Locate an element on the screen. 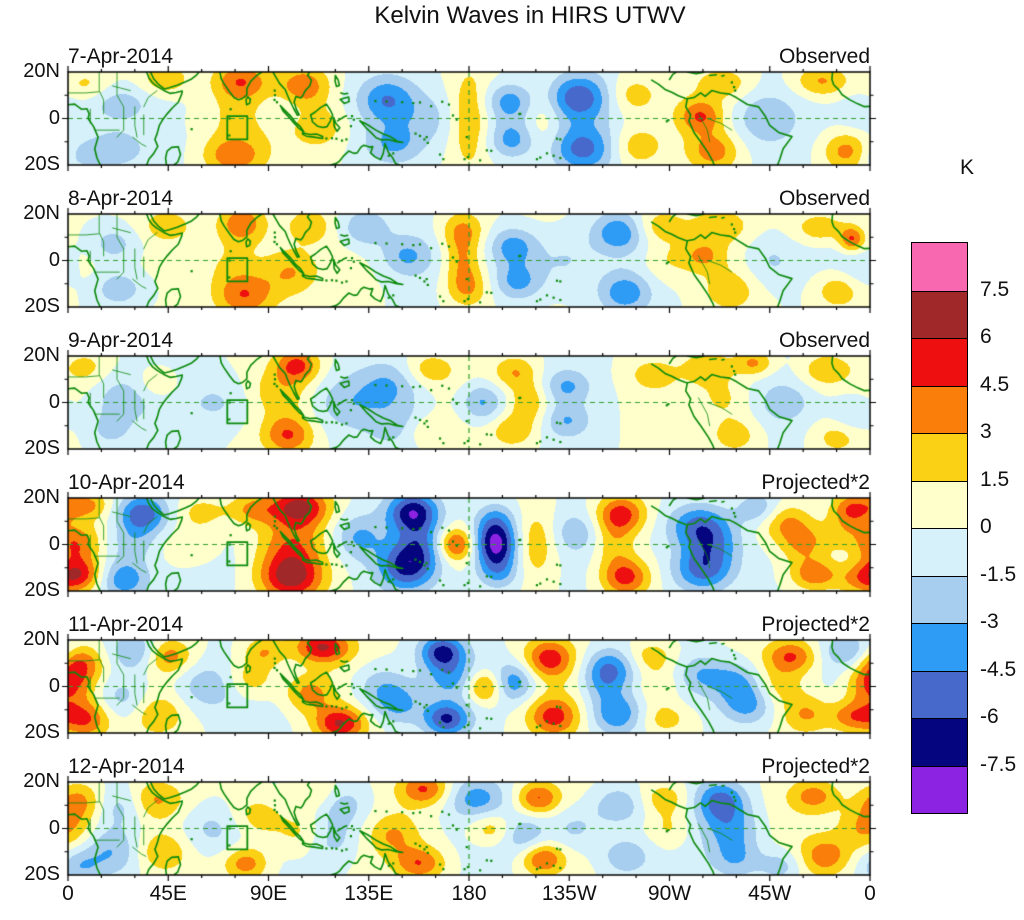  colorbar-tick-label: -4.5 is located at coordinates (998, 669).